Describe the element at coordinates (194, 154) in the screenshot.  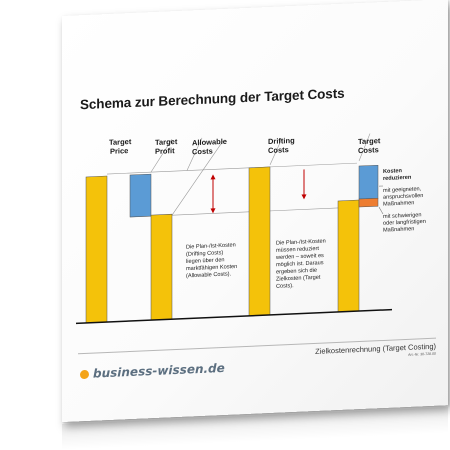
I see `pointer-target-profit` at that location.